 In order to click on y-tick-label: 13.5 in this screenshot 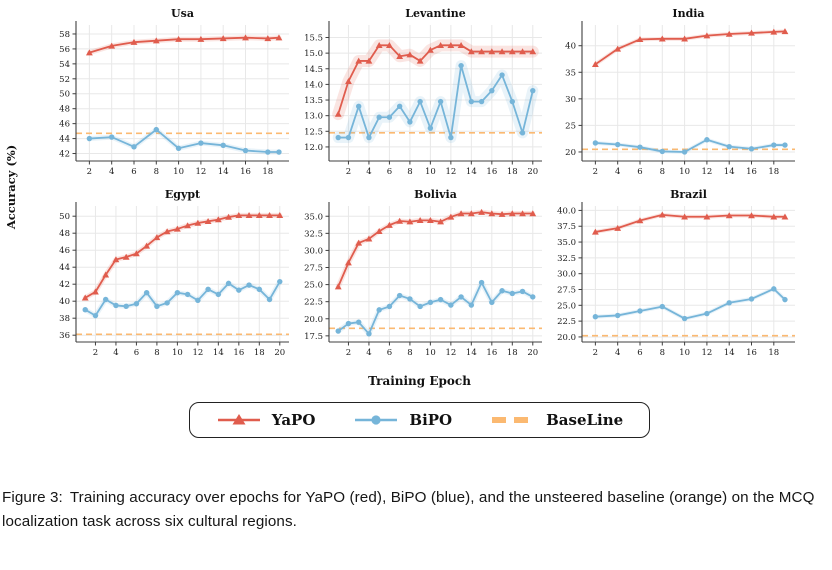, I will do `click(313, 101)`.